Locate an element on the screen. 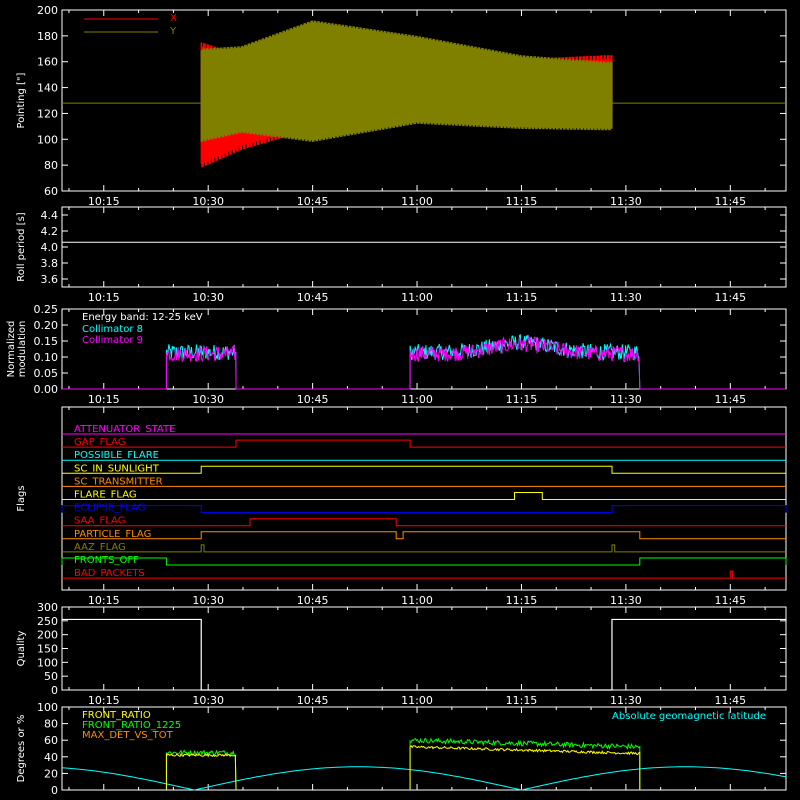 The image size is (800, 800). flag-trace-flare-flag is located at coordinates (424, 496).